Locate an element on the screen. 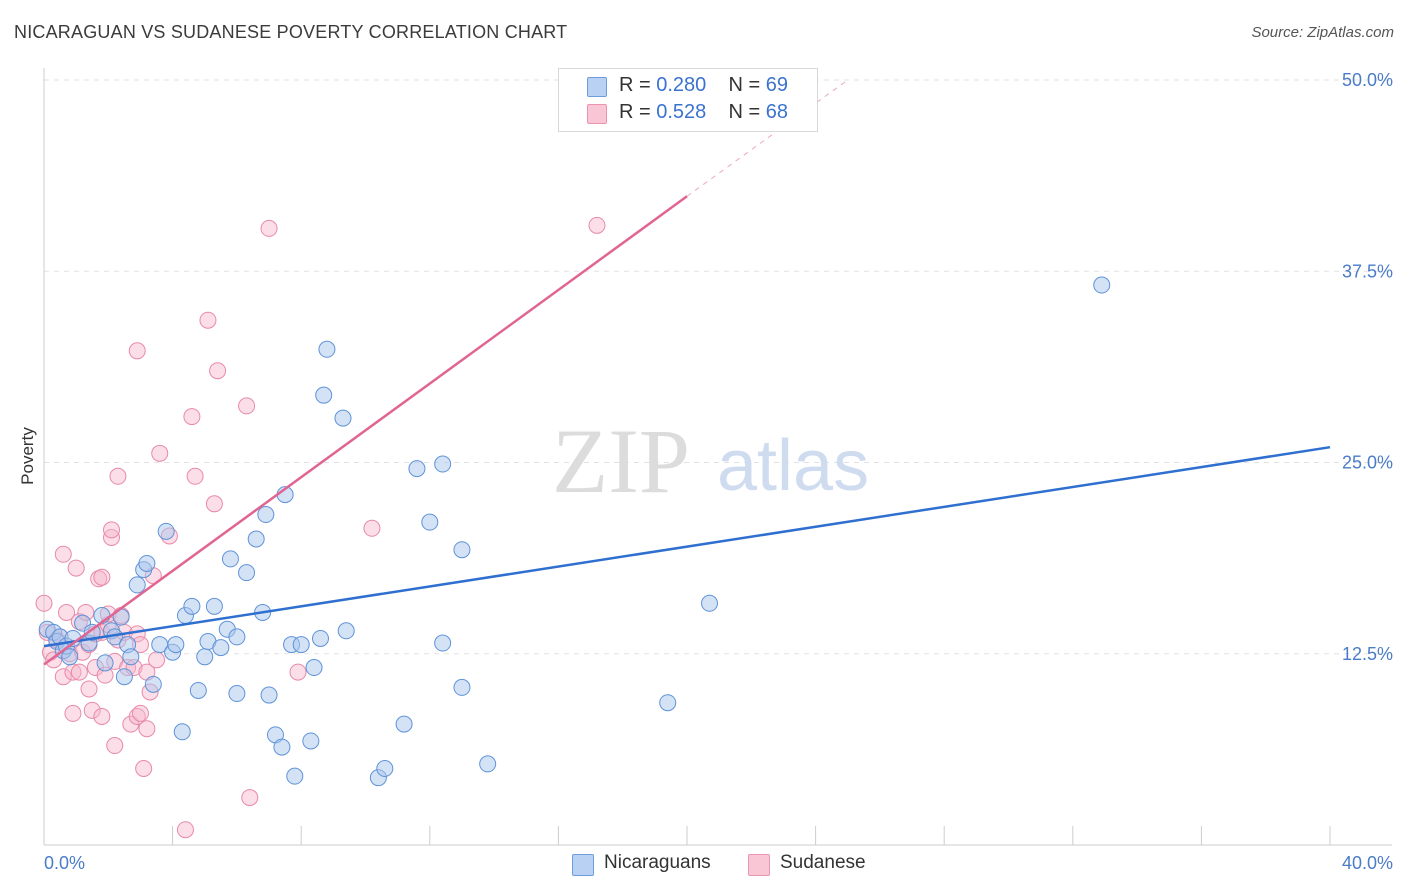  legend-r-value: 0.528 is located at coordinates (681, 112).